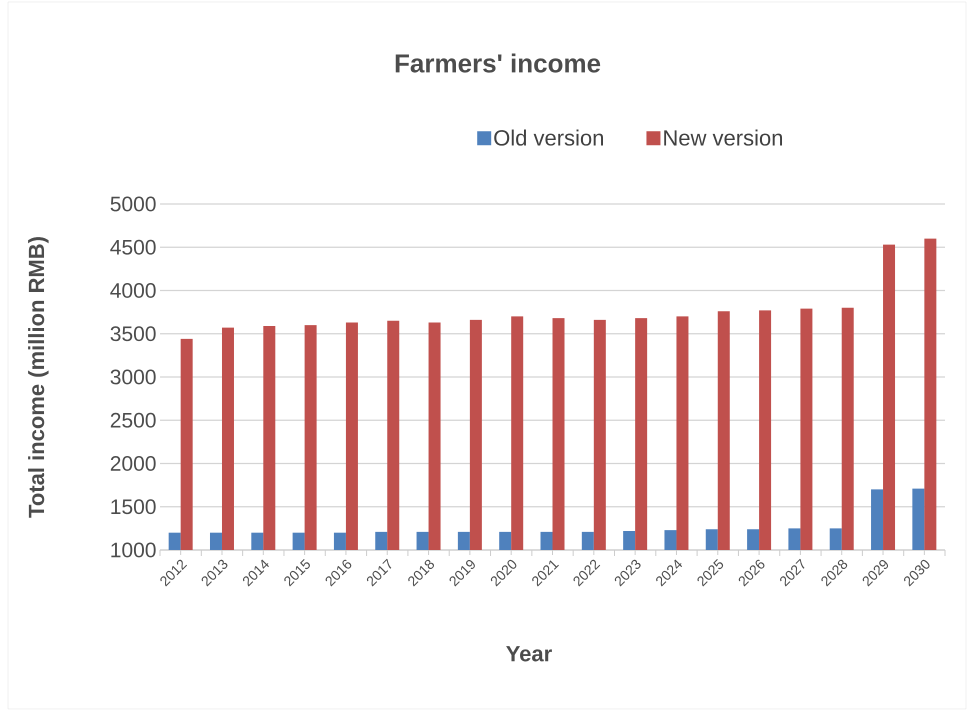 The image size is (968, 711). What do you see at coordinates (548, 138) in the screenshot?
I see `legend-label: Old version` at bounding box center [548, 138].